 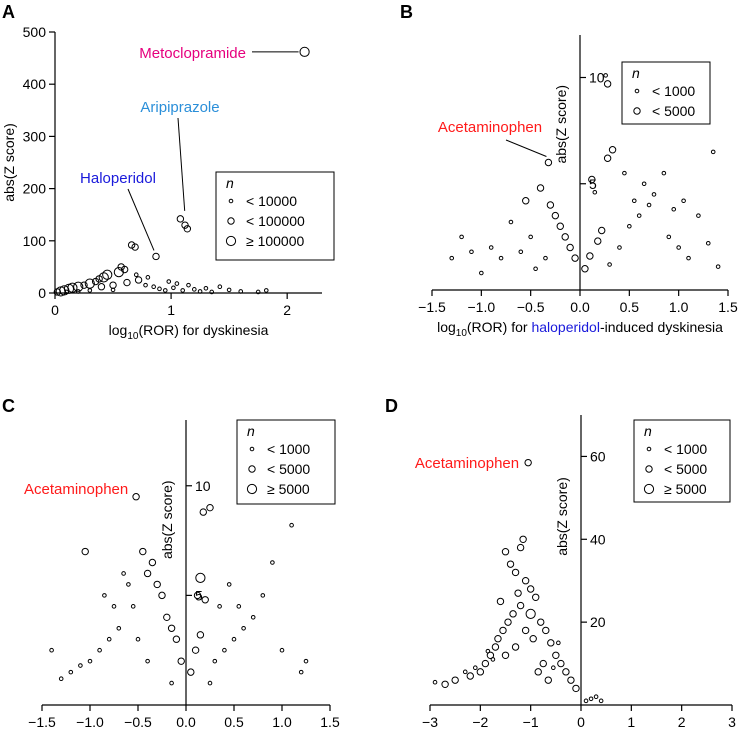 I want to click on panel-d-x-tick-label: 0, so click(x=581, y=722).